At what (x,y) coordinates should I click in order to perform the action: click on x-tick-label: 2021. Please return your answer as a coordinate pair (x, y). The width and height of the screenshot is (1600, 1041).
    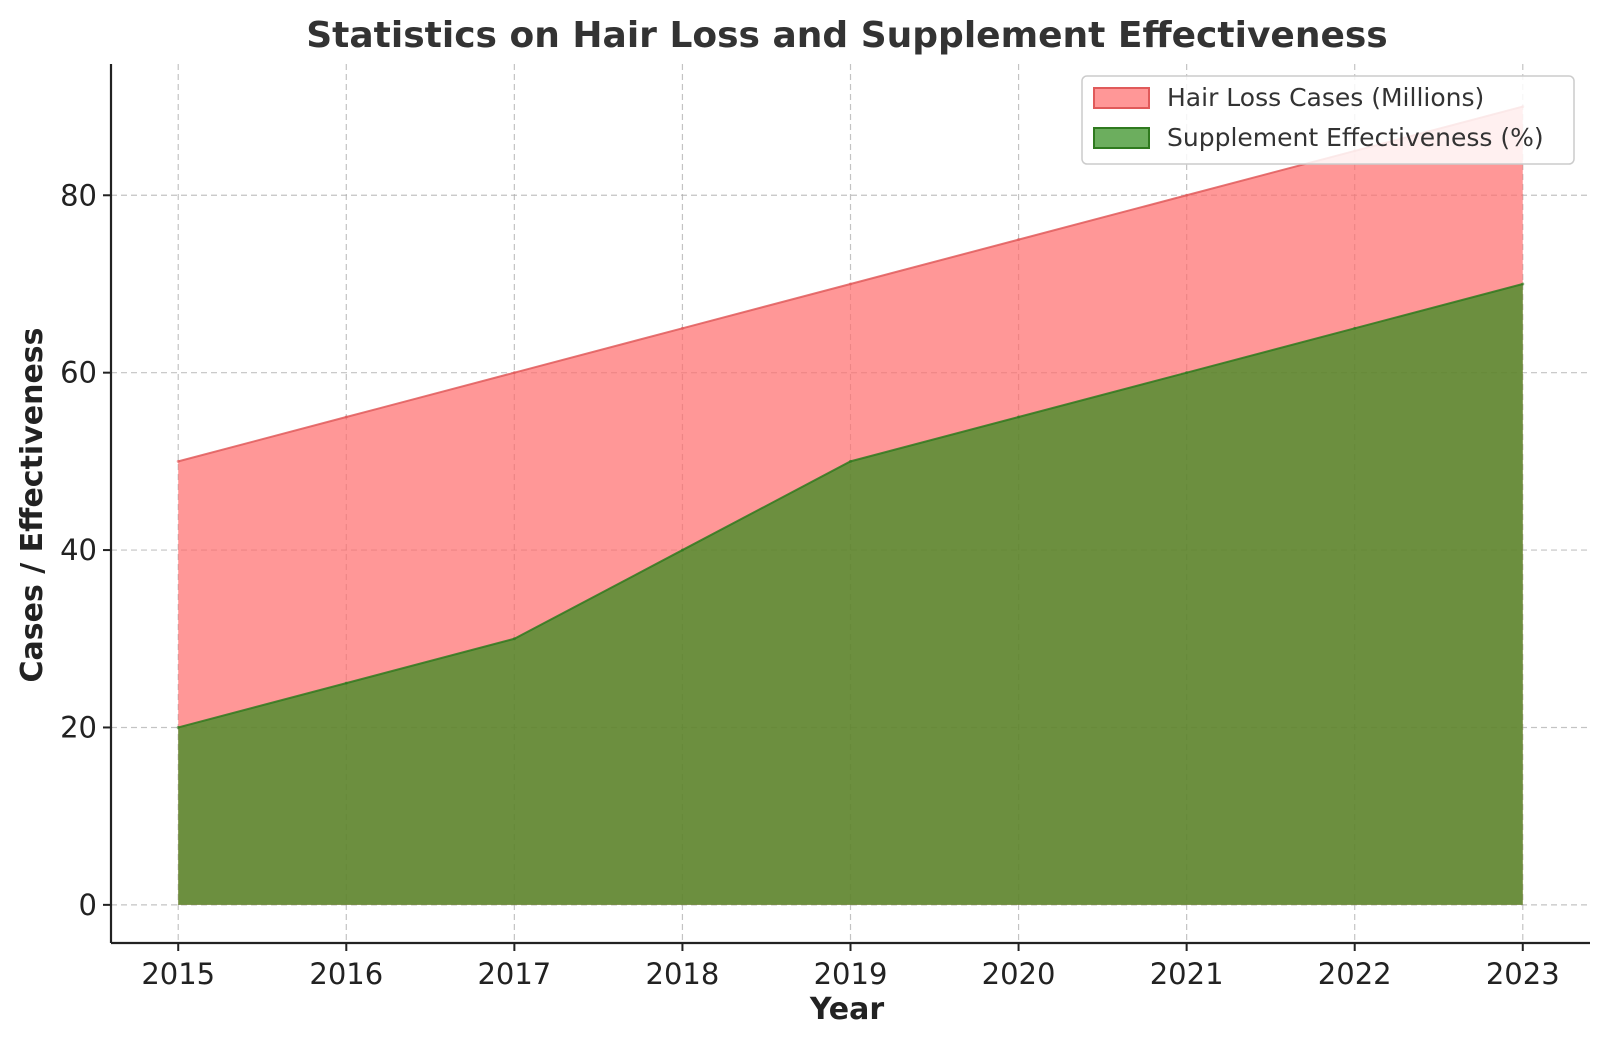
    Looking at the image, I should click on (1187, 974).